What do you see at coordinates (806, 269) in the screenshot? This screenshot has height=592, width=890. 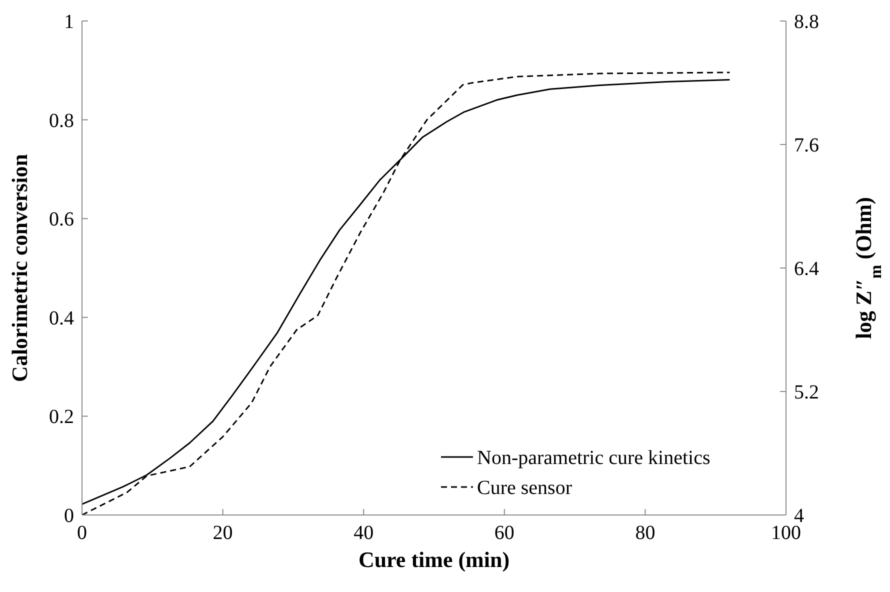 I see `y2-tick-label: 6.4` at bounding box center [806, 269].